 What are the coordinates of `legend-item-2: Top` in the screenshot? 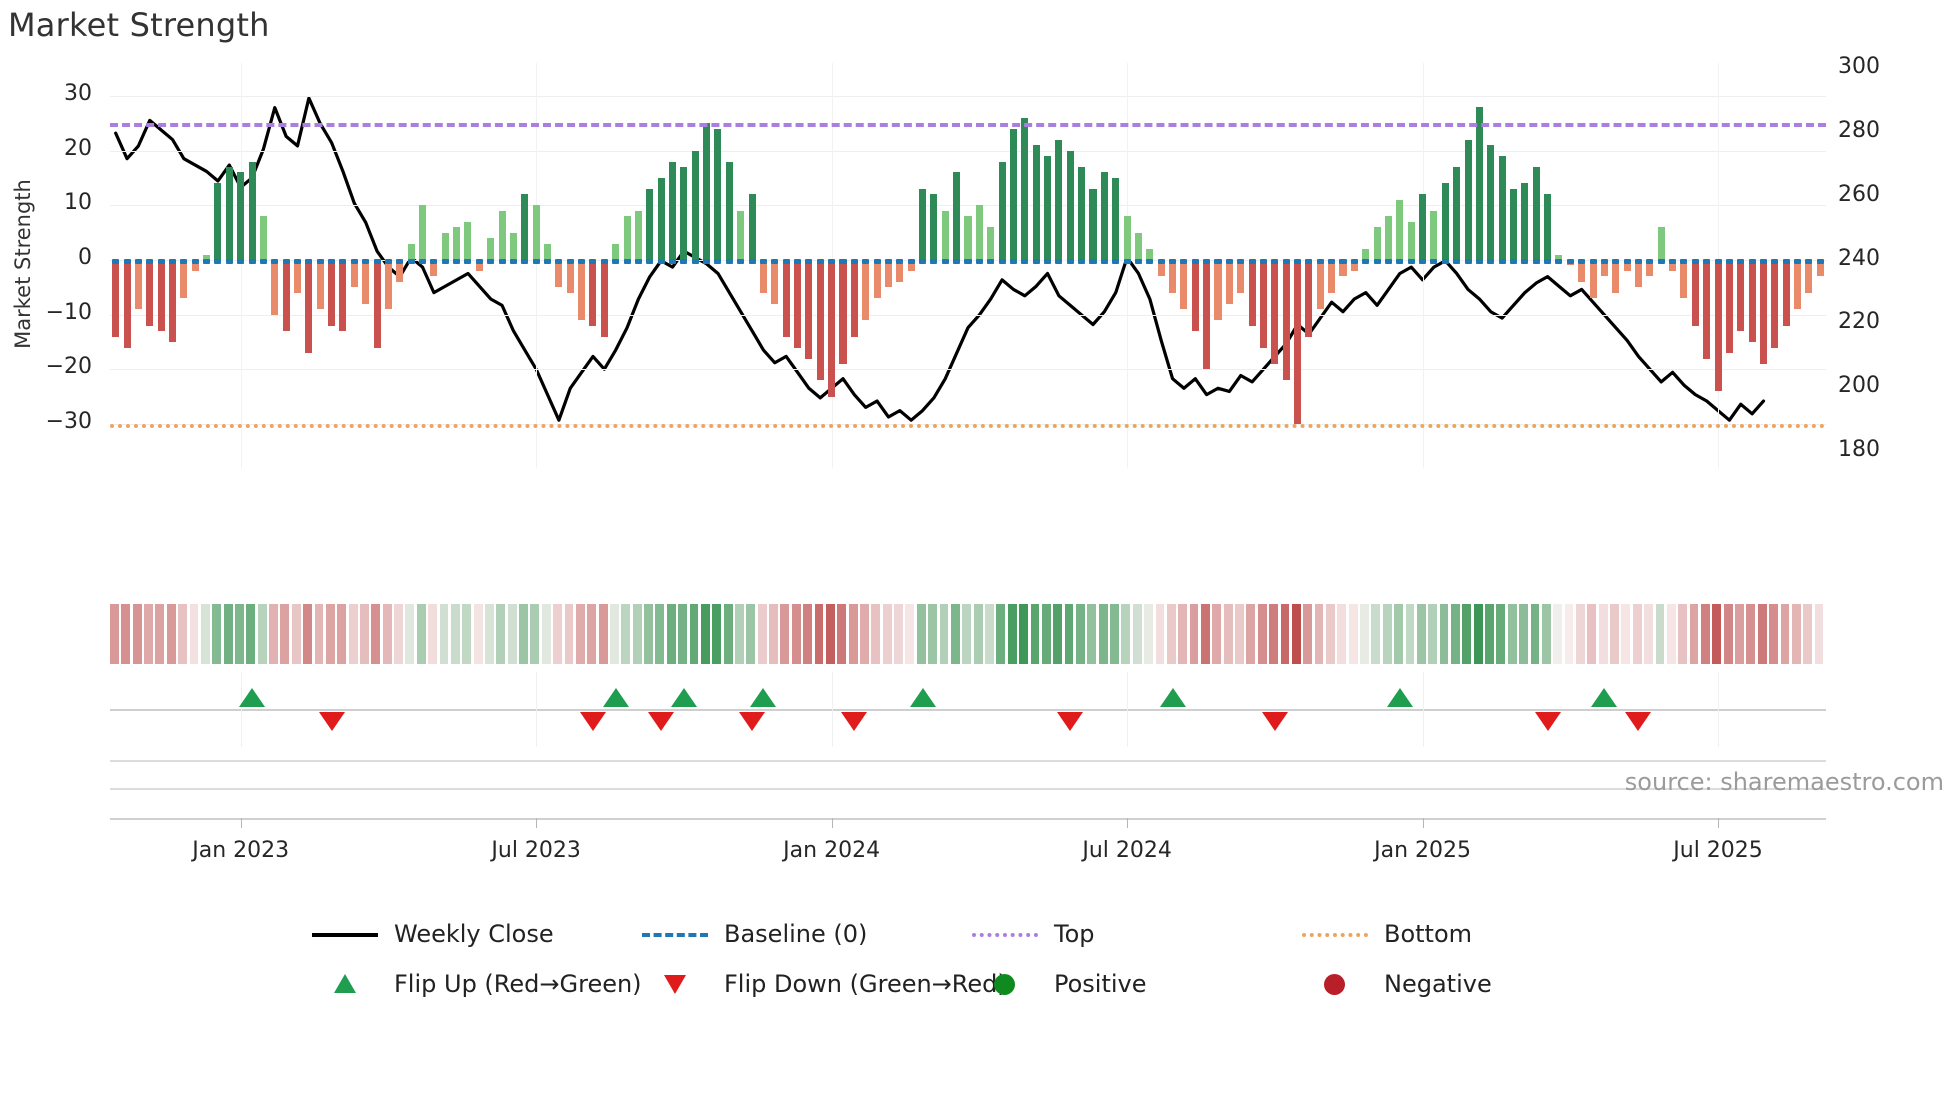 It's located at (1032, 934).